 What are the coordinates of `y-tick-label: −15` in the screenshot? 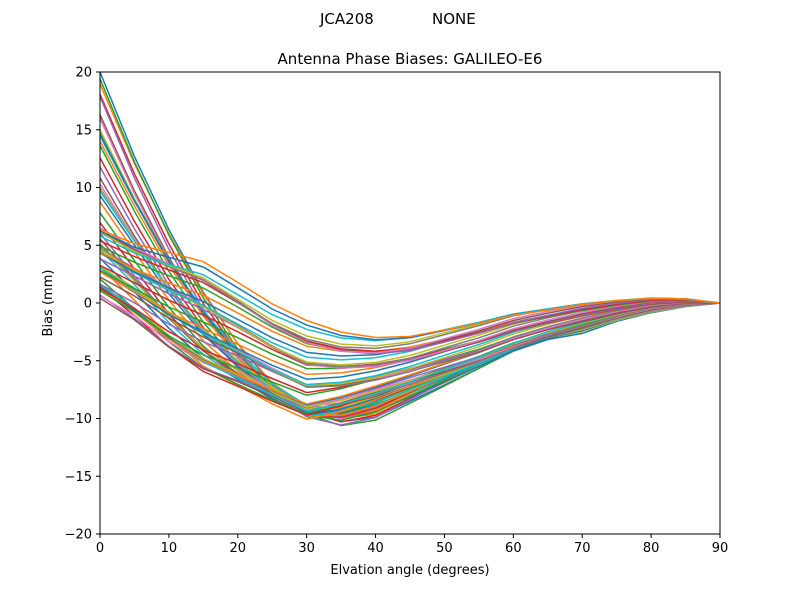 It's located at (78, 477).